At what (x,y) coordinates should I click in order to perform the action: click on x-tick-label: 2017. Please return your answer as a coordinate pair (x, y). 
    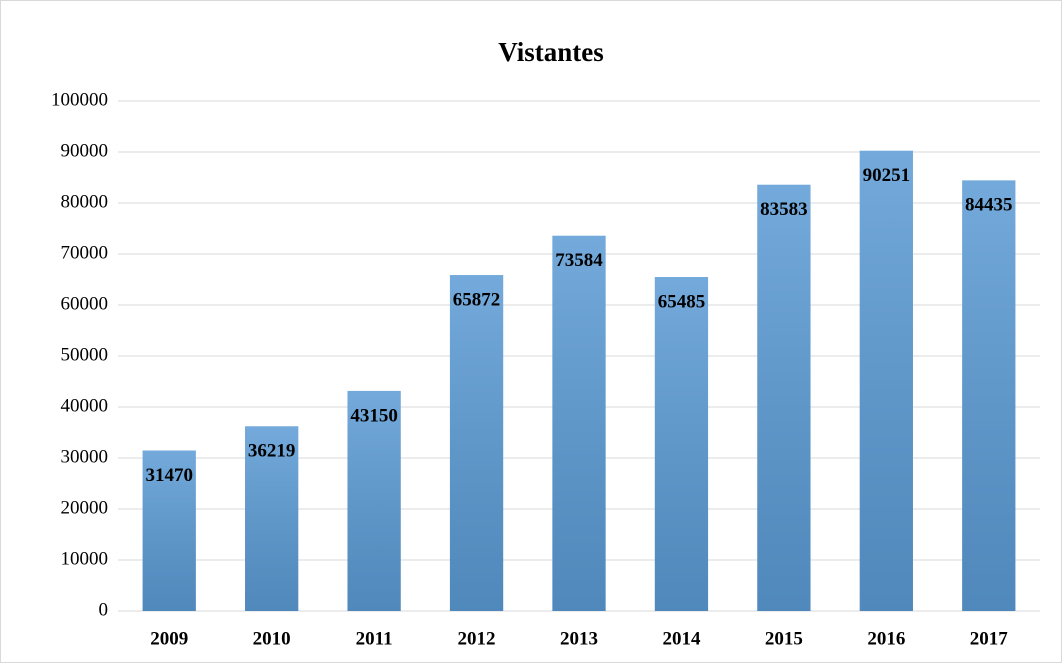
    Looking at the image, I should click on (989, 638).